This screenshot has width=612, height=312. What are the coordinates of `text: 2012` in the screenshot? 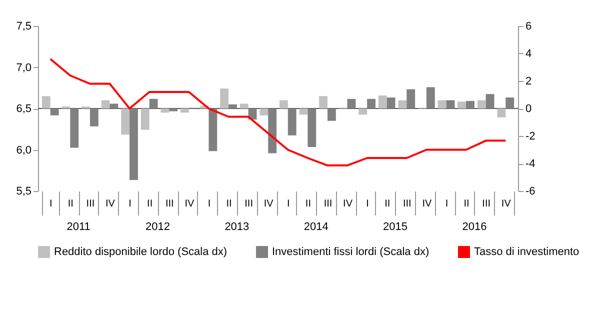 It's located at (158, 227).